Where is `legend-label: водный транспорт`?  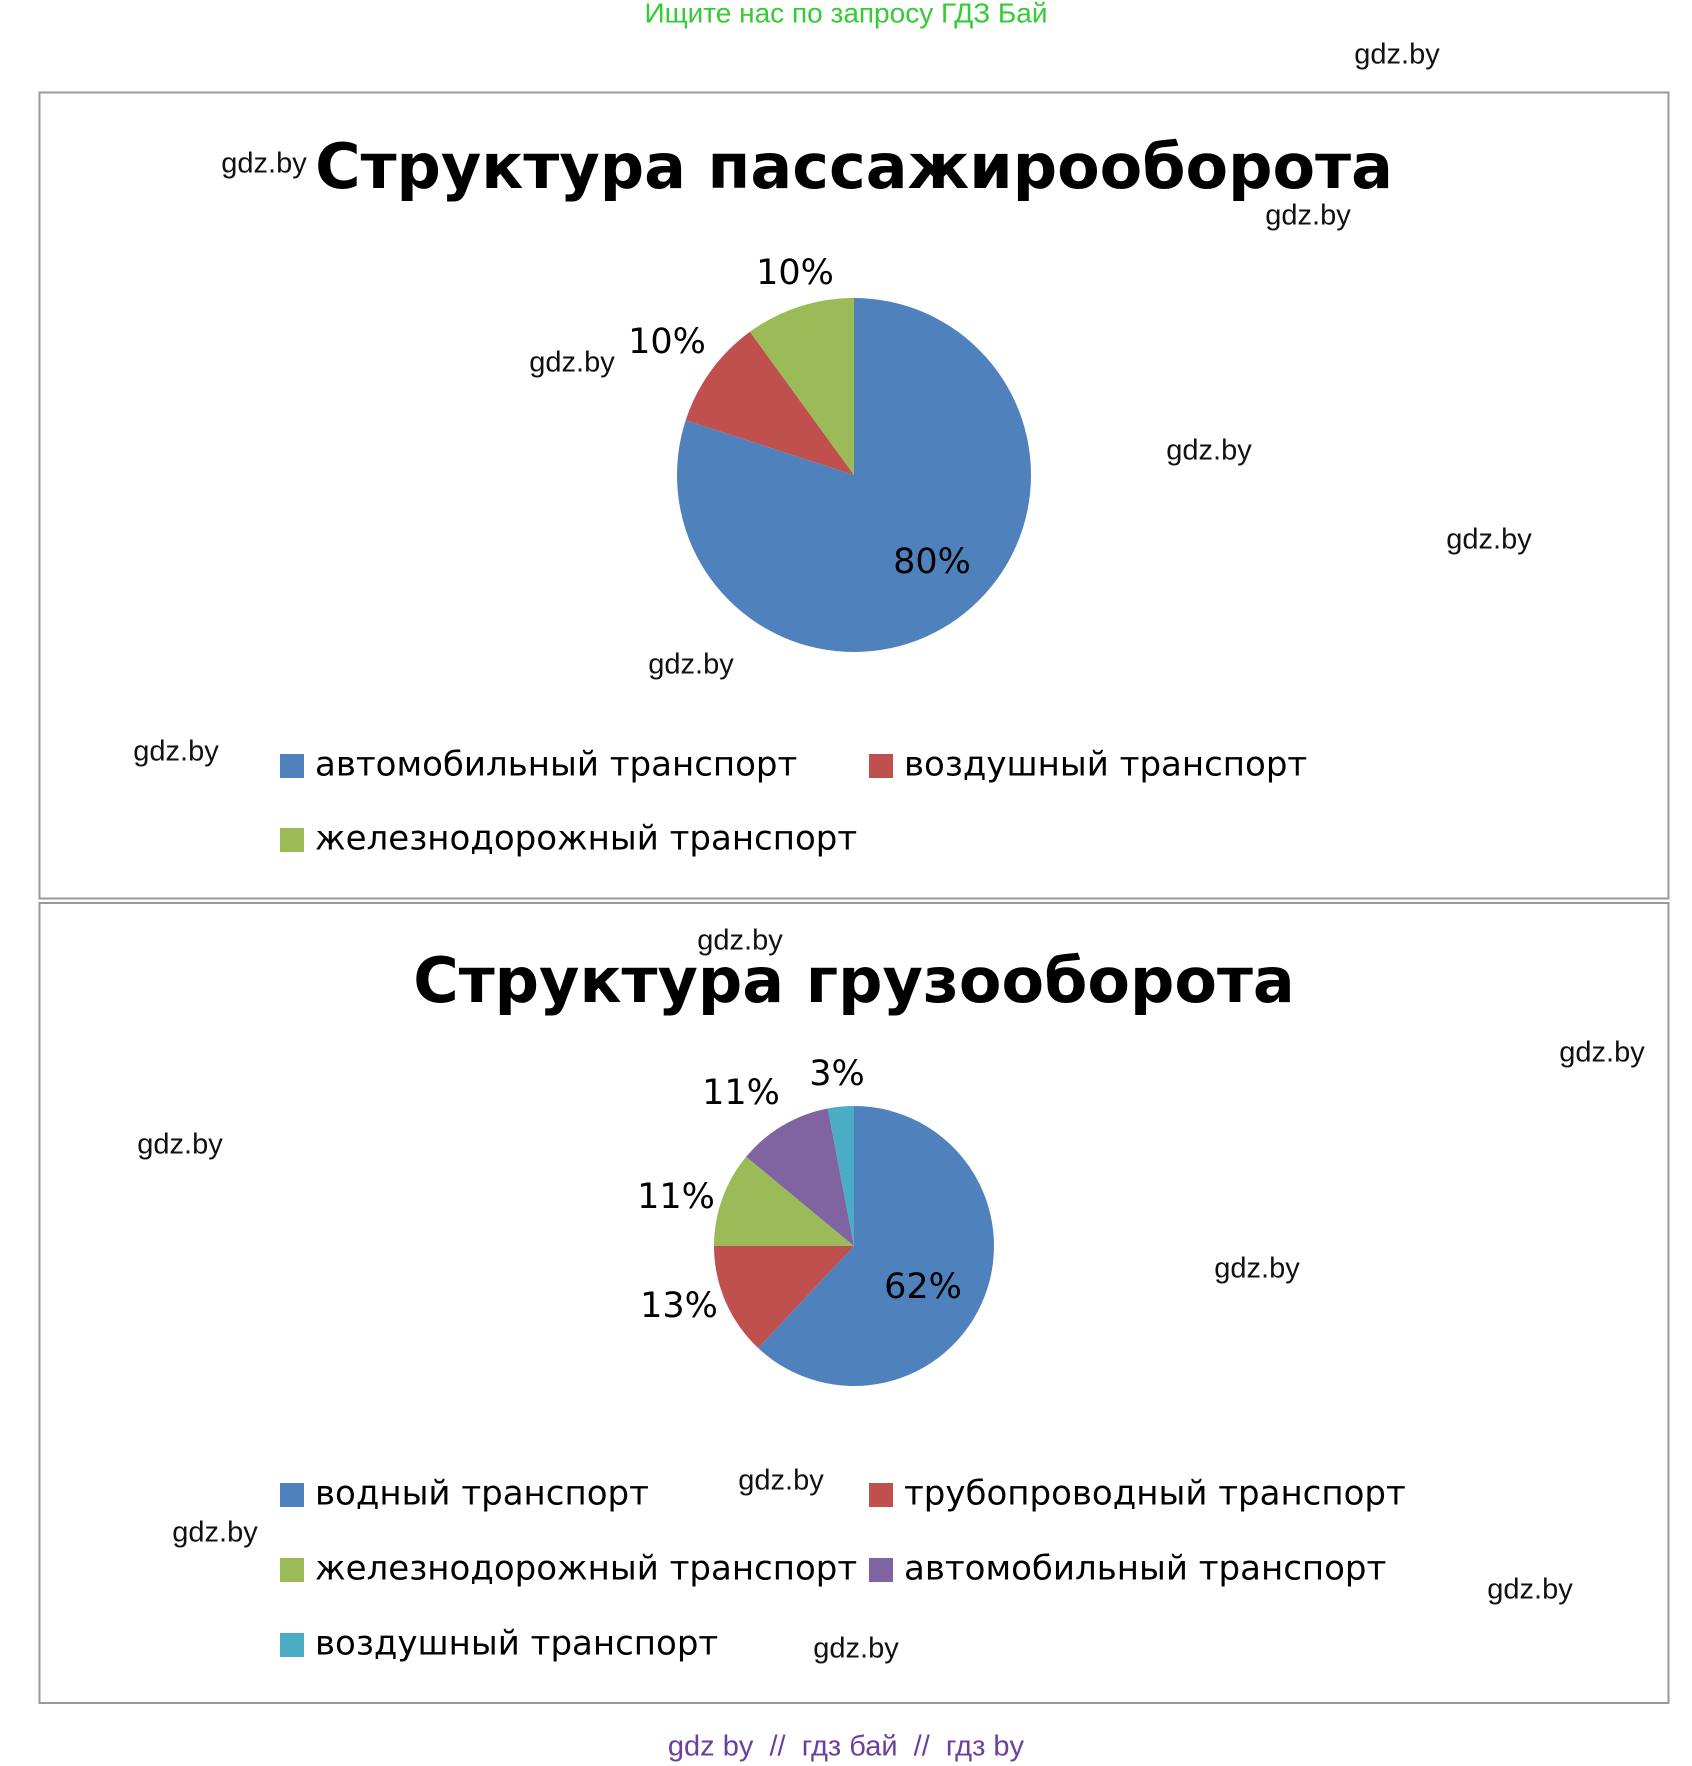 legend-label: водный транспорт is located at coordinates (482, 1494).